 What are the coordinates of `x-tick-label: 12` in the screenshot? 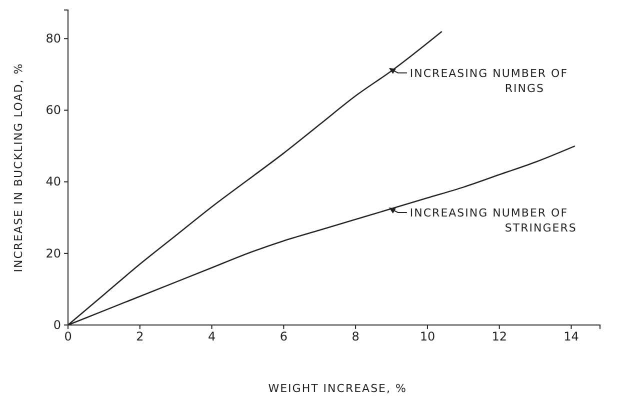 It's located at (499, 337).